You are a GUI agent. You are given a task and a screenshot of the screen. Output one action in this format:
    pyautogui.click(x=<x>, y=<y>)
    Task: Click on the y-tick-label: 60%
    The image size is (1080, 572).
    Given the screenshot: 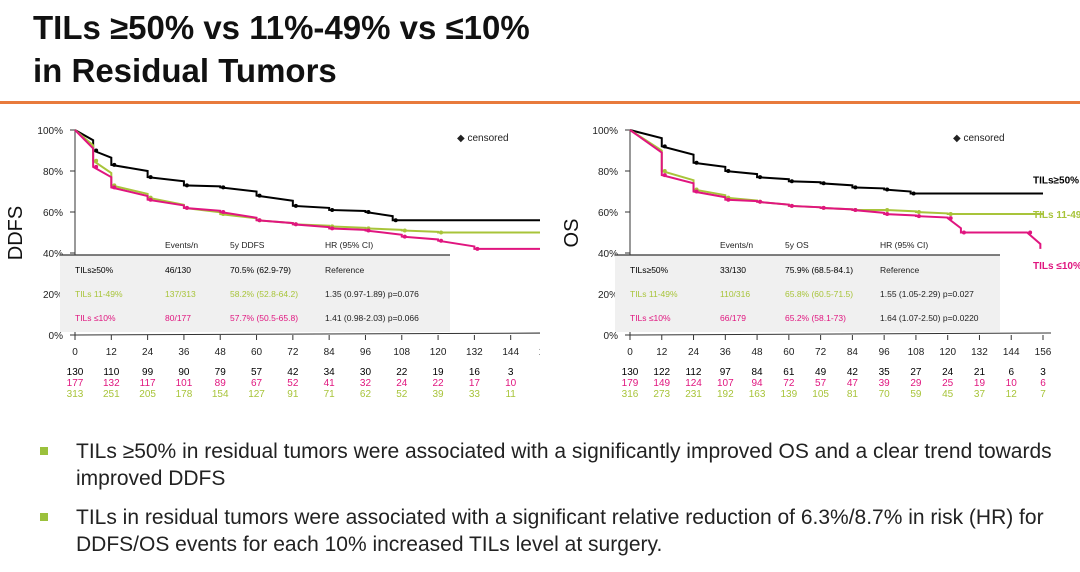 What is the action you would take?
    pyautogui.click(x=608, y=213)
    